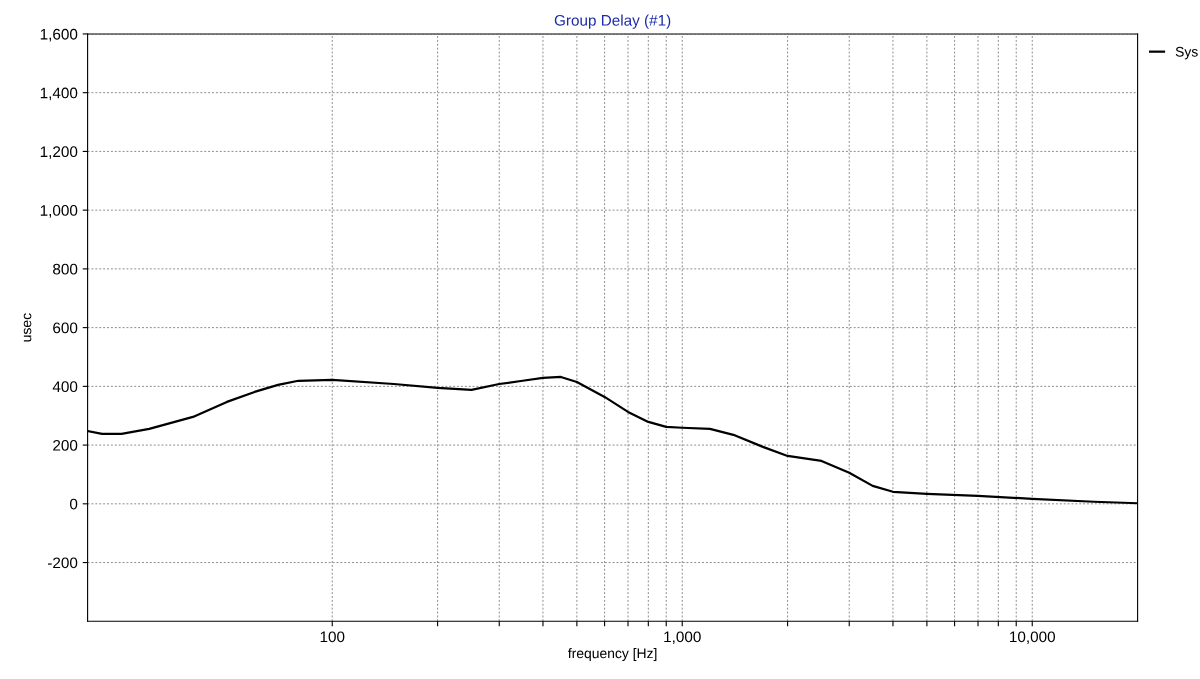 This screenshot has width=1200, height=679. Describe the element at coordinates (59, 35) in the screenshot. I see `y-tick-label: 1,600` at that location.